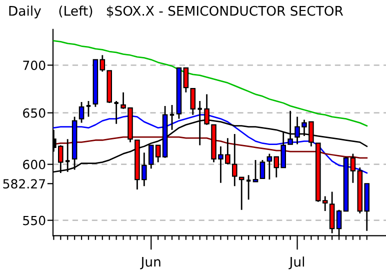 The height and width of the screenshot is (272, 386). What do you see at coordinates (34, 113) in the screenshot?
I see `y-tick-label: 650` at bounding box center [34, 113].